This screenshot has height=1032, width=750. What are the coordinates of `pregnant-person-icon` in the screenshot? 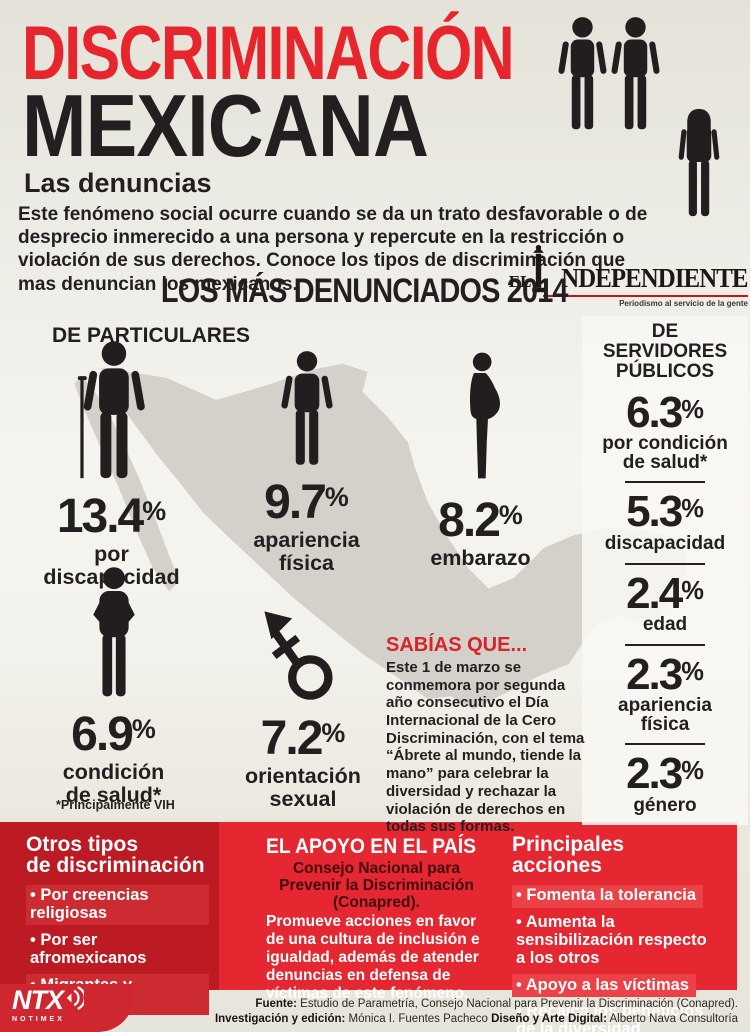 It's located at (480, 421).